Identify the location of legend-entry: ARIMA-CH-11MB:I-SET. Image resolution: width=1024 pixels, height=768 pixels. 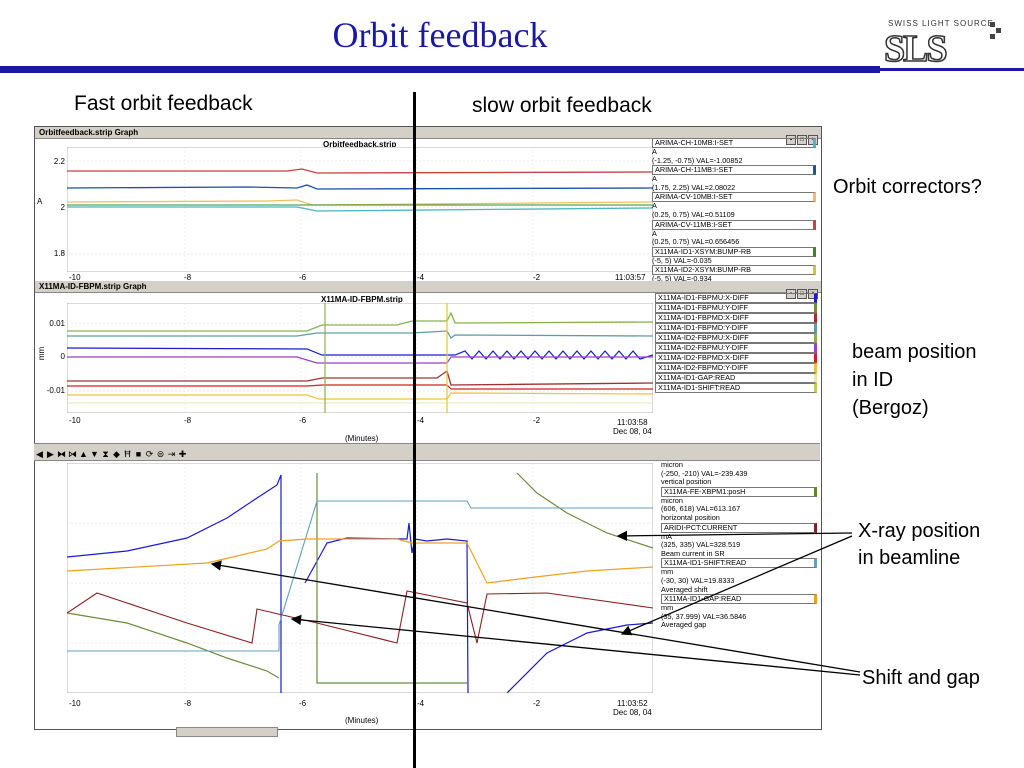
(734, 170).